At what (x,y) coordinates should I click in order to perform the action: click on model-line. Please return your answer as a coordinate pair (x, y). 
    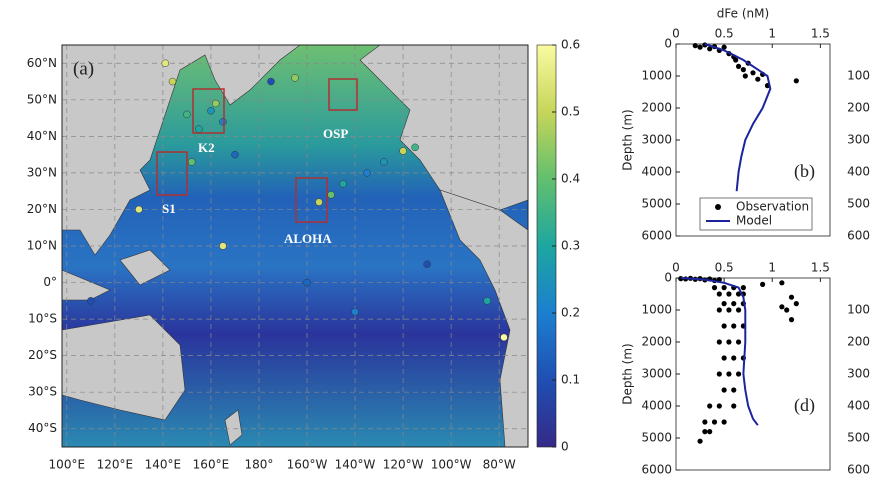
    Looking at the image, I should click on (719, 351).